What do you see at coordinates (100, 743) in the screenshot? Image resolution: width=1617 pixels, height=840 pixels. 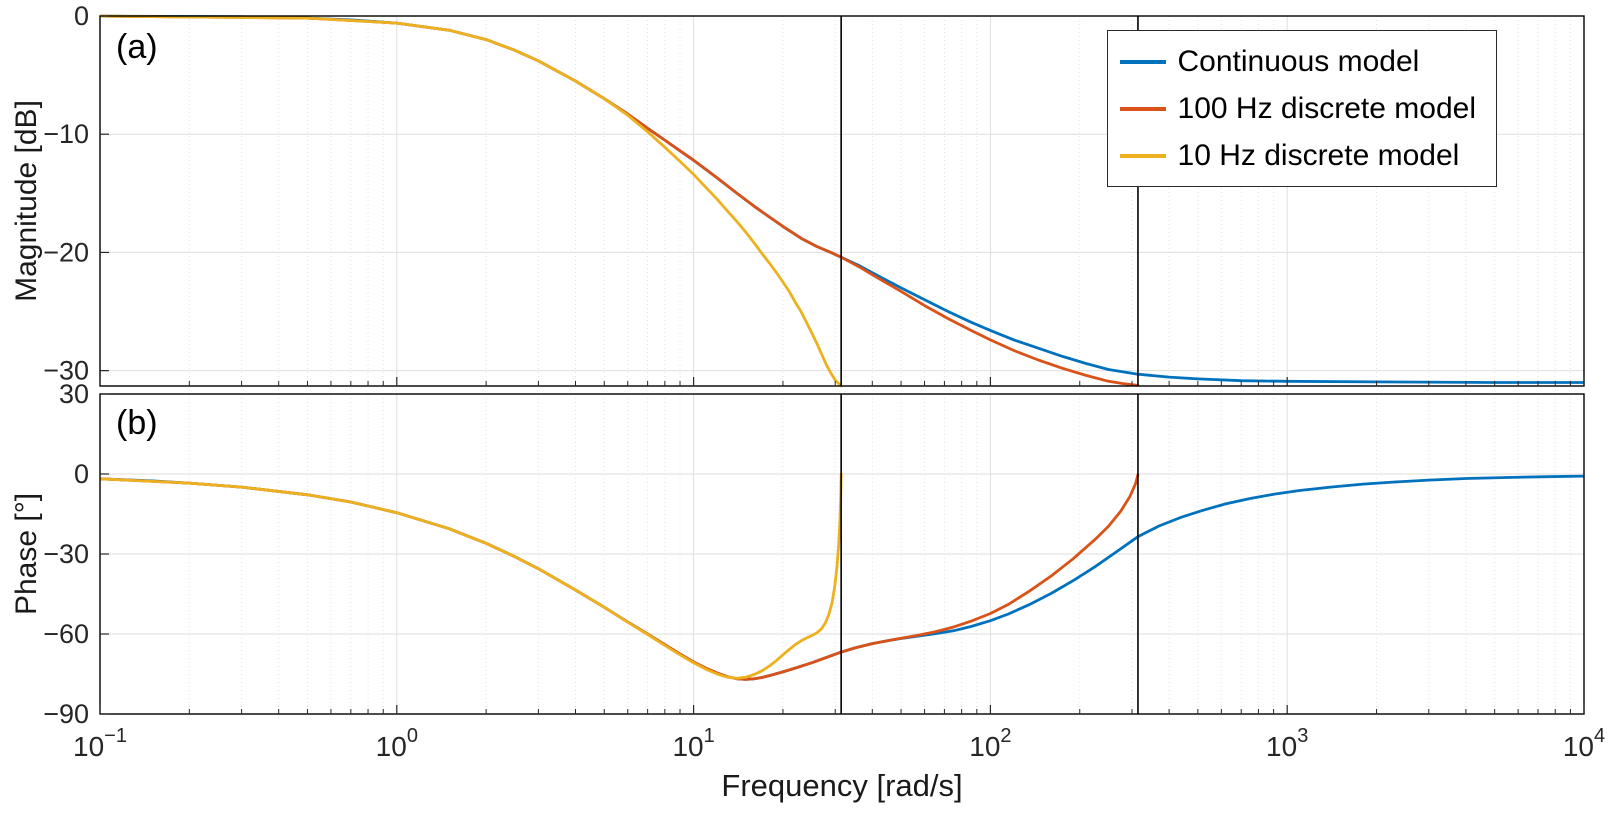 I see `x-tick-label: 10⁻¹` at bounding box center [100, 743].